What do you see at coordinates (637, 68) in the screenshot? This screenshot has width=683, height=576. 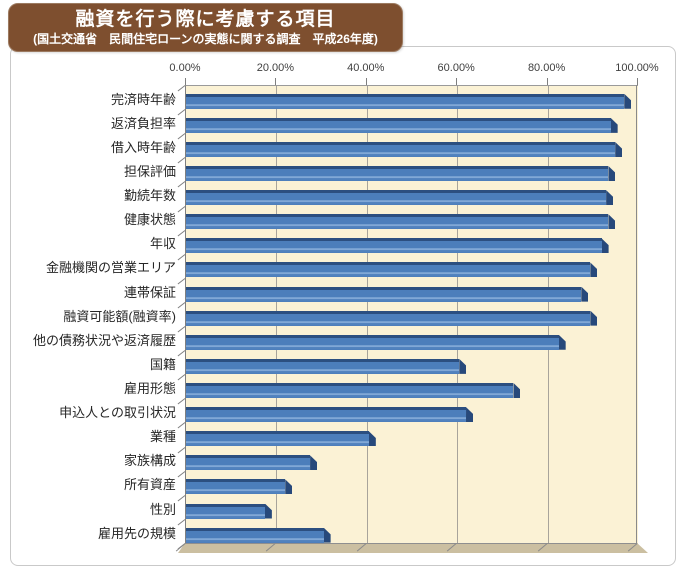 I see `x-tick-label: 100.00%` at bounding box center [637, 68].